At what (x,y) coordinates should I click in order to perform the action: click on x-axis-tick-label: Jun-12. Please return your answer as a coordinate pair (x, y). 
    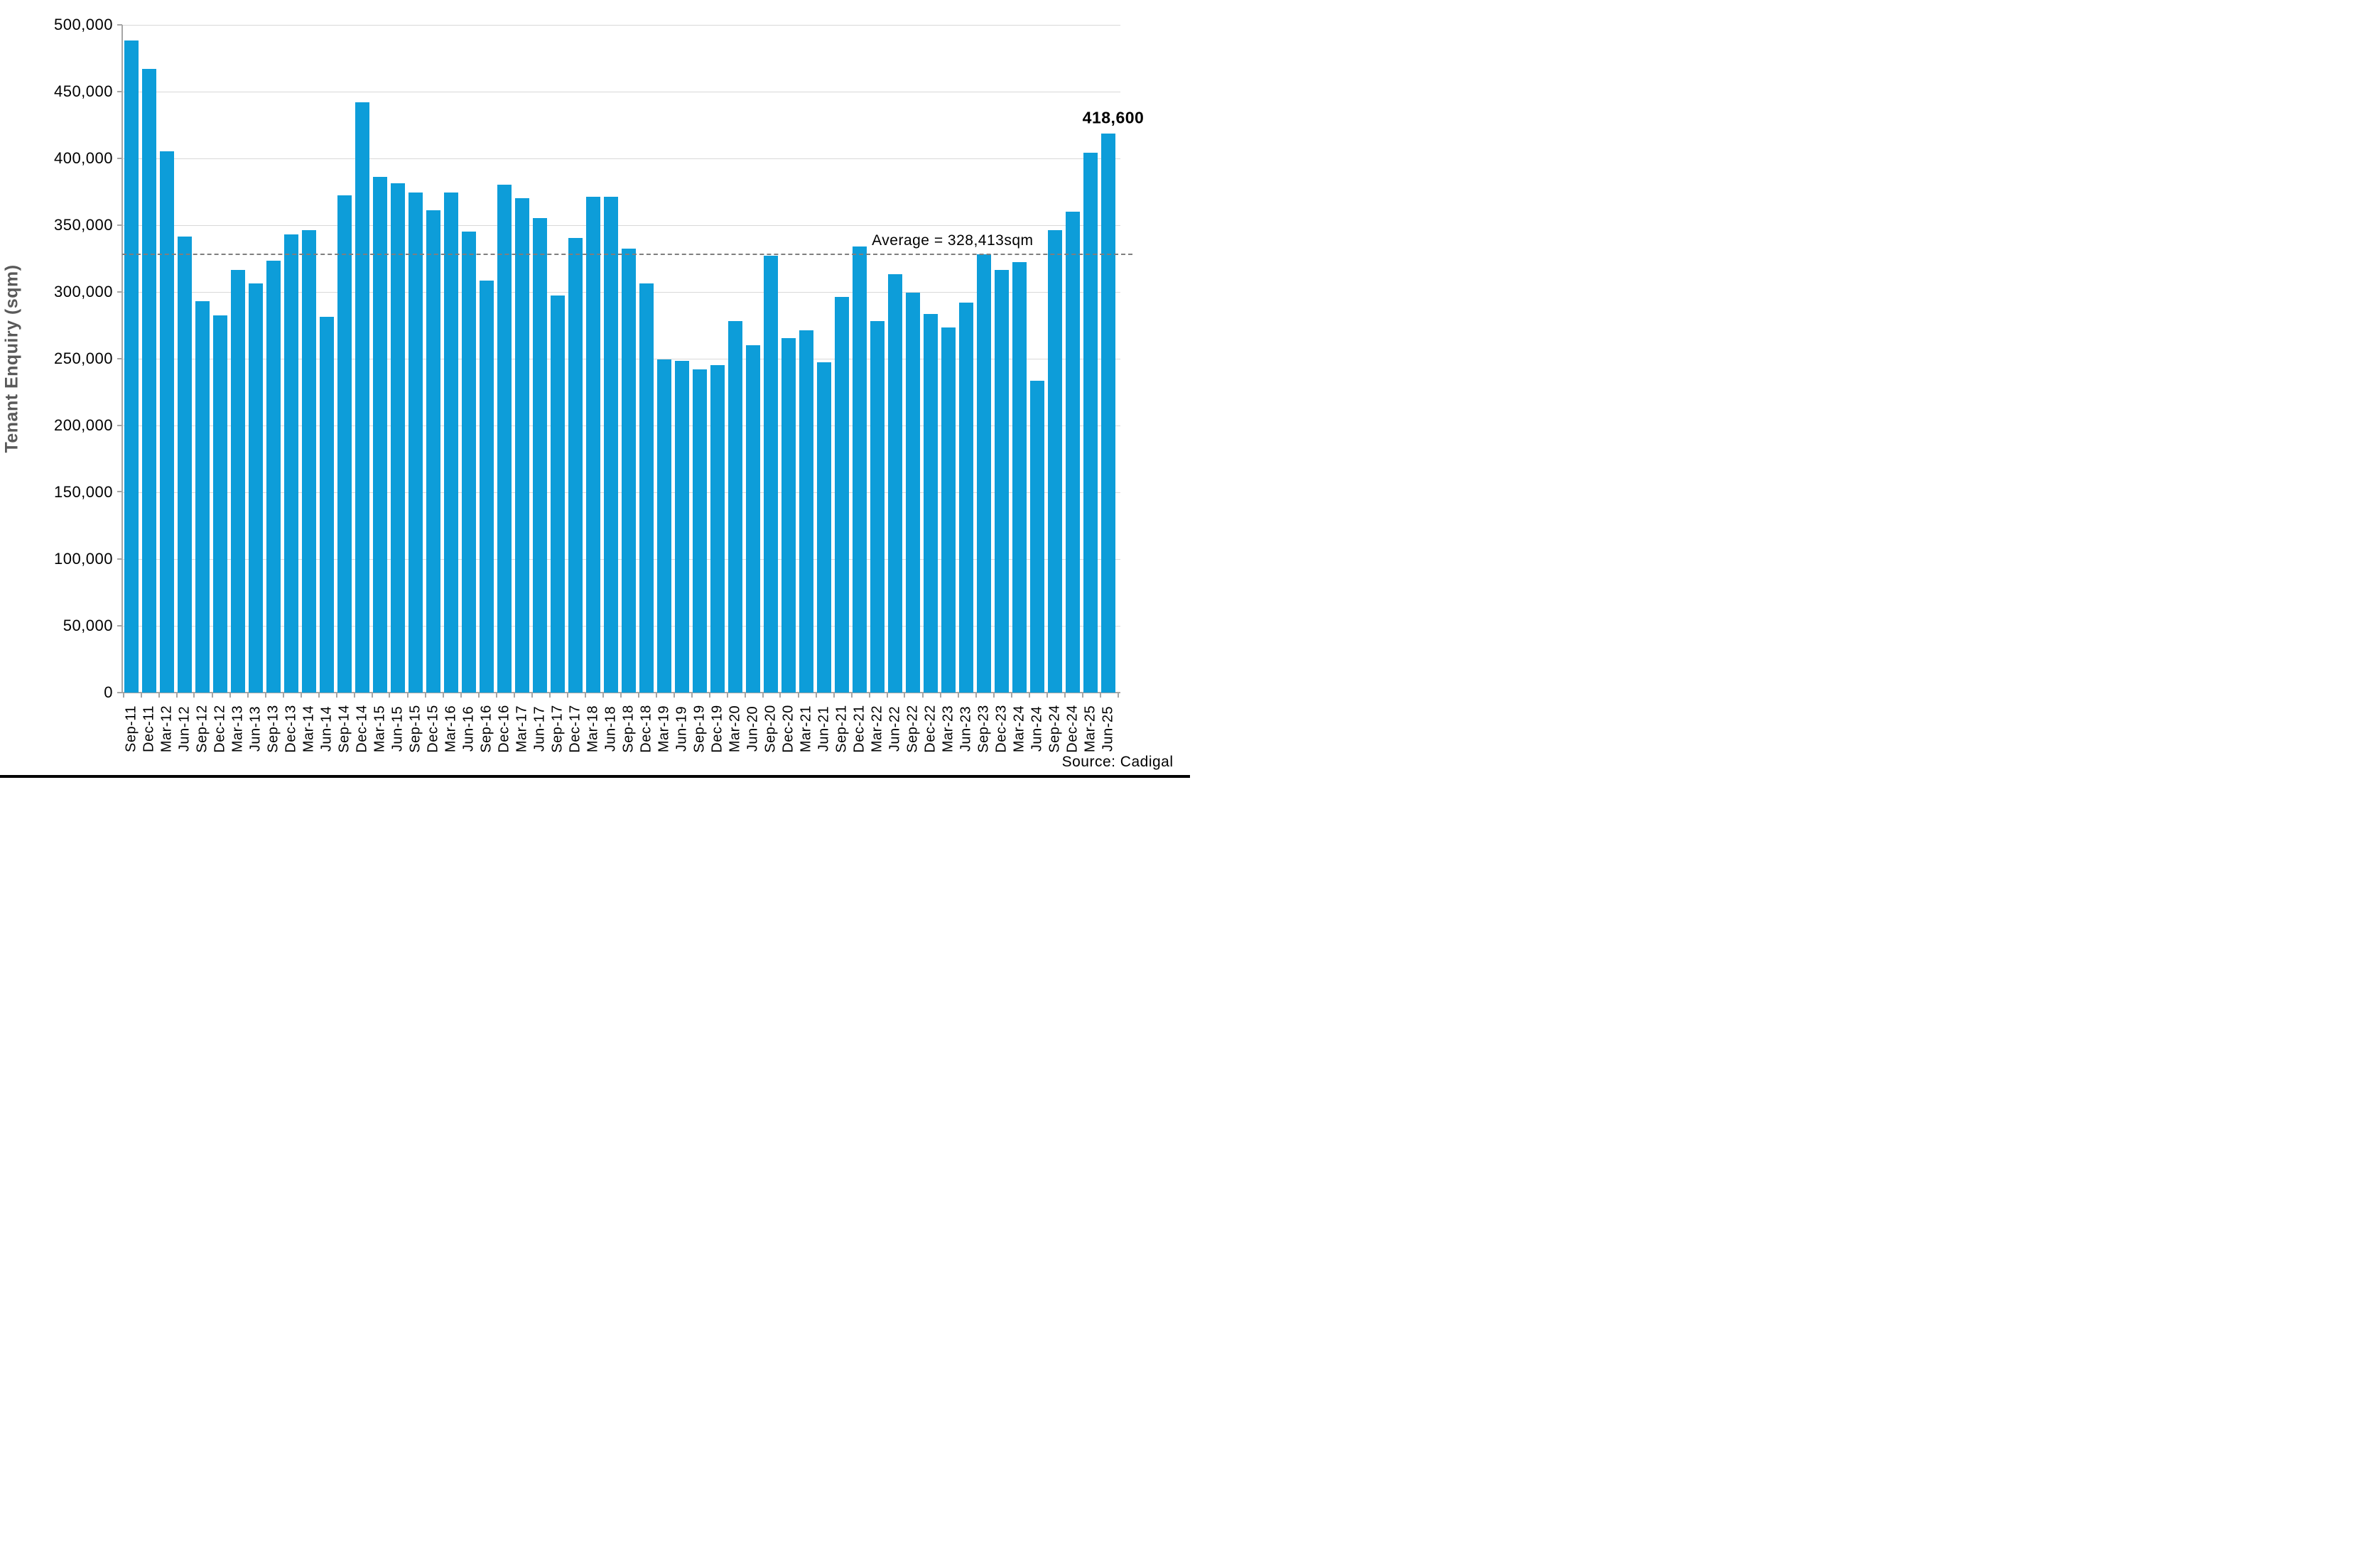
    Looking at the image, I should click on (184, 728).